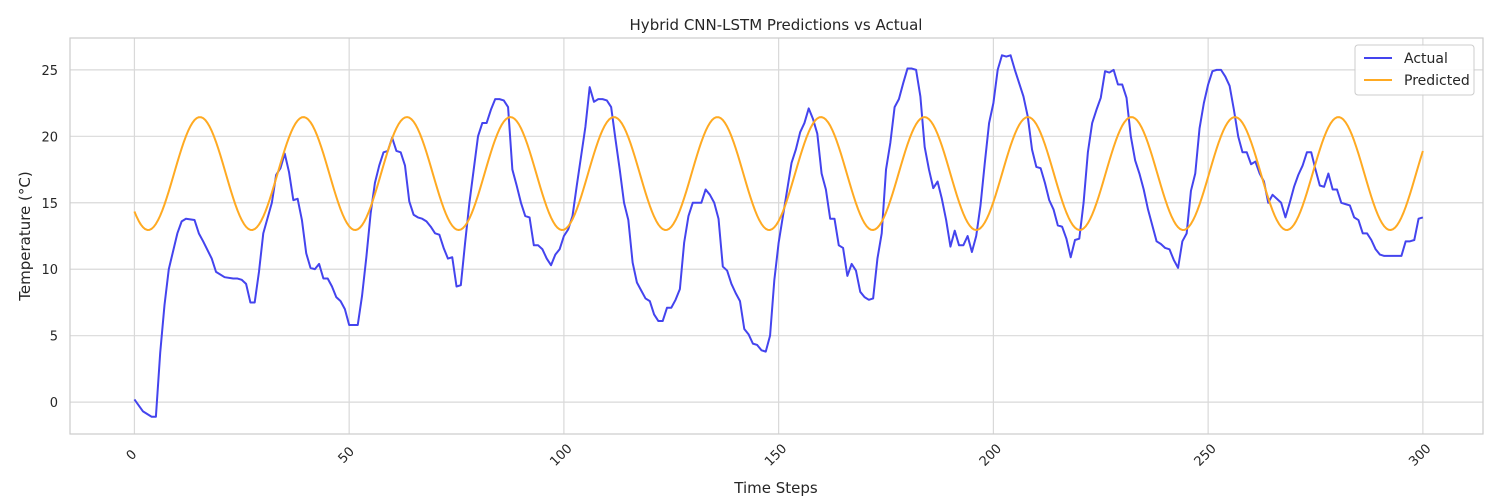  Describe the element at coordinates (54, 337) in the screenshot. I see `y-tick-label: 5` at that location.